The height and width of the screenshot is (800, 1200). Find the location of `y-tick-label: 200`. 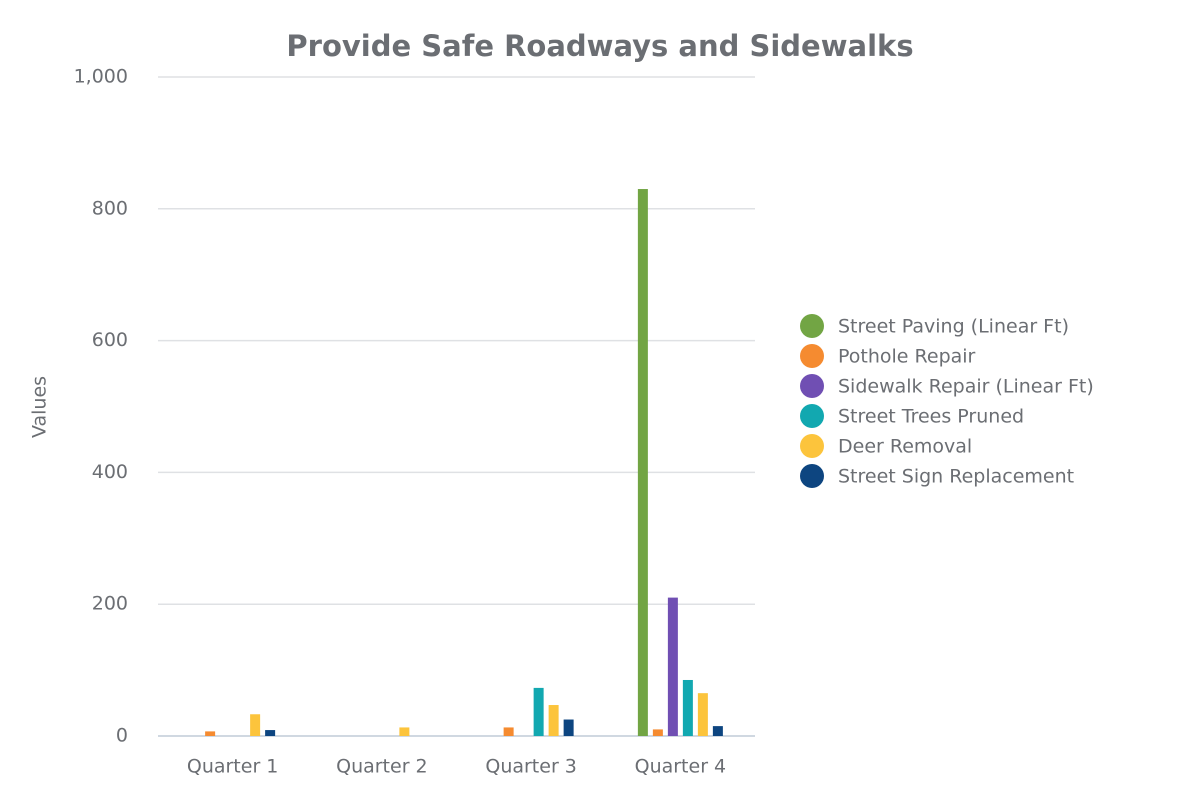

y-tick-label: 200 is located at coordinates (110, 604).